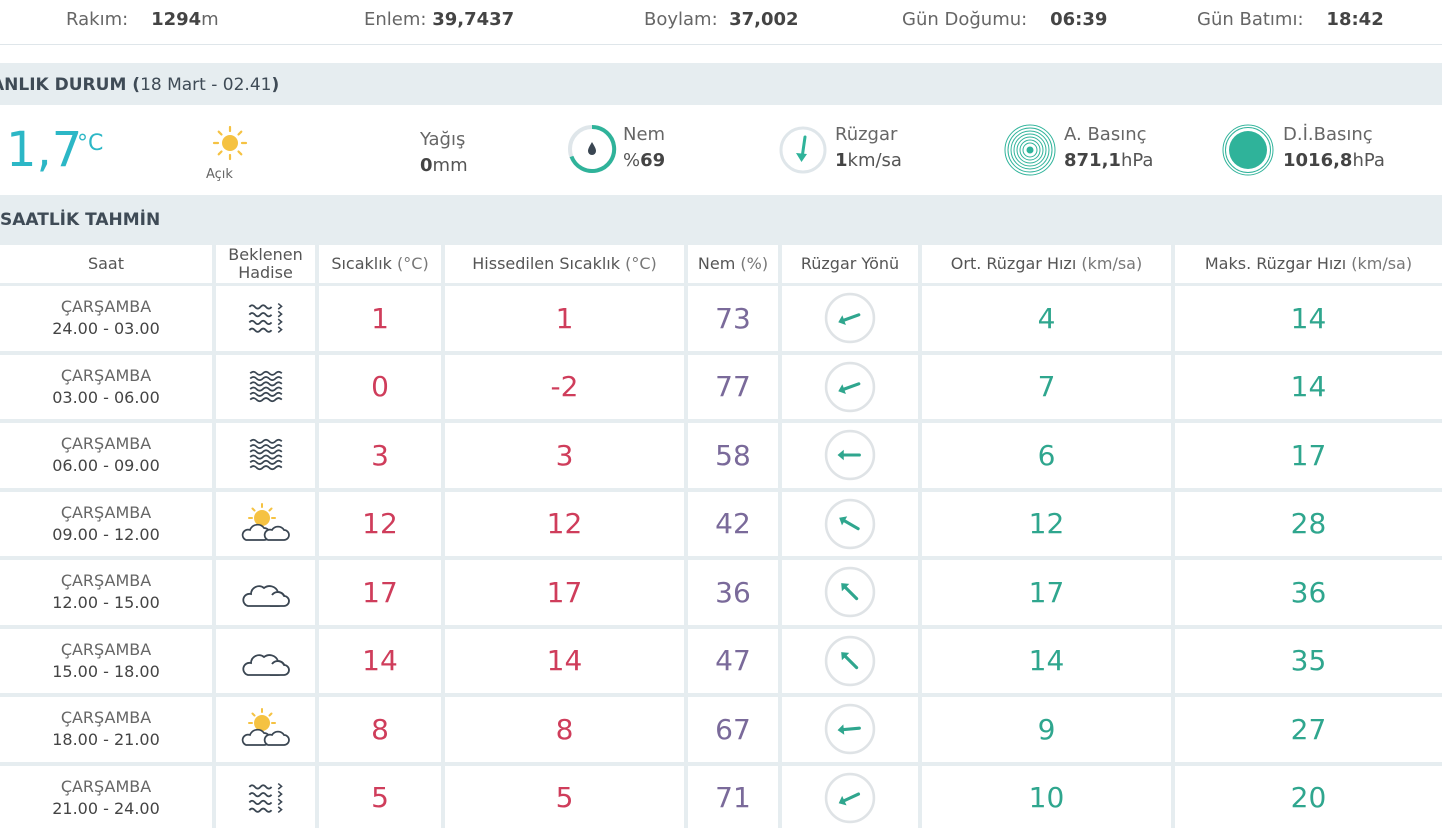 Image resolution: width=1442 pixels, height=830 pixels. What do you see at coordinates (361, 264) in the screenshot?
I see `col-header-sicaklik-label: Sıcaklık` at bounding box center [361, 264].